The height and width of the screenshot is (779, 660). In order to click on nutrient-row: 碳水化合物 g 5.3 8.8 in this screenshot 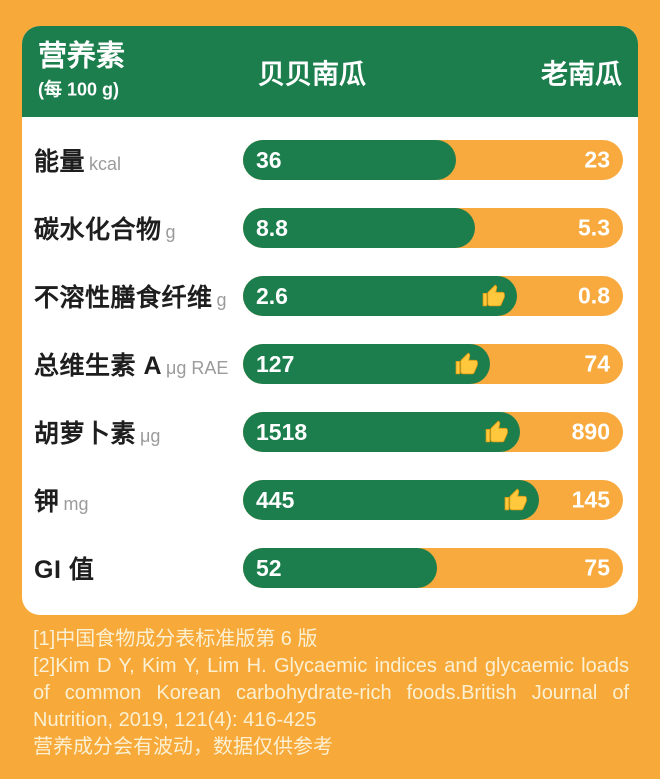, I will do `click(330, 228)`.